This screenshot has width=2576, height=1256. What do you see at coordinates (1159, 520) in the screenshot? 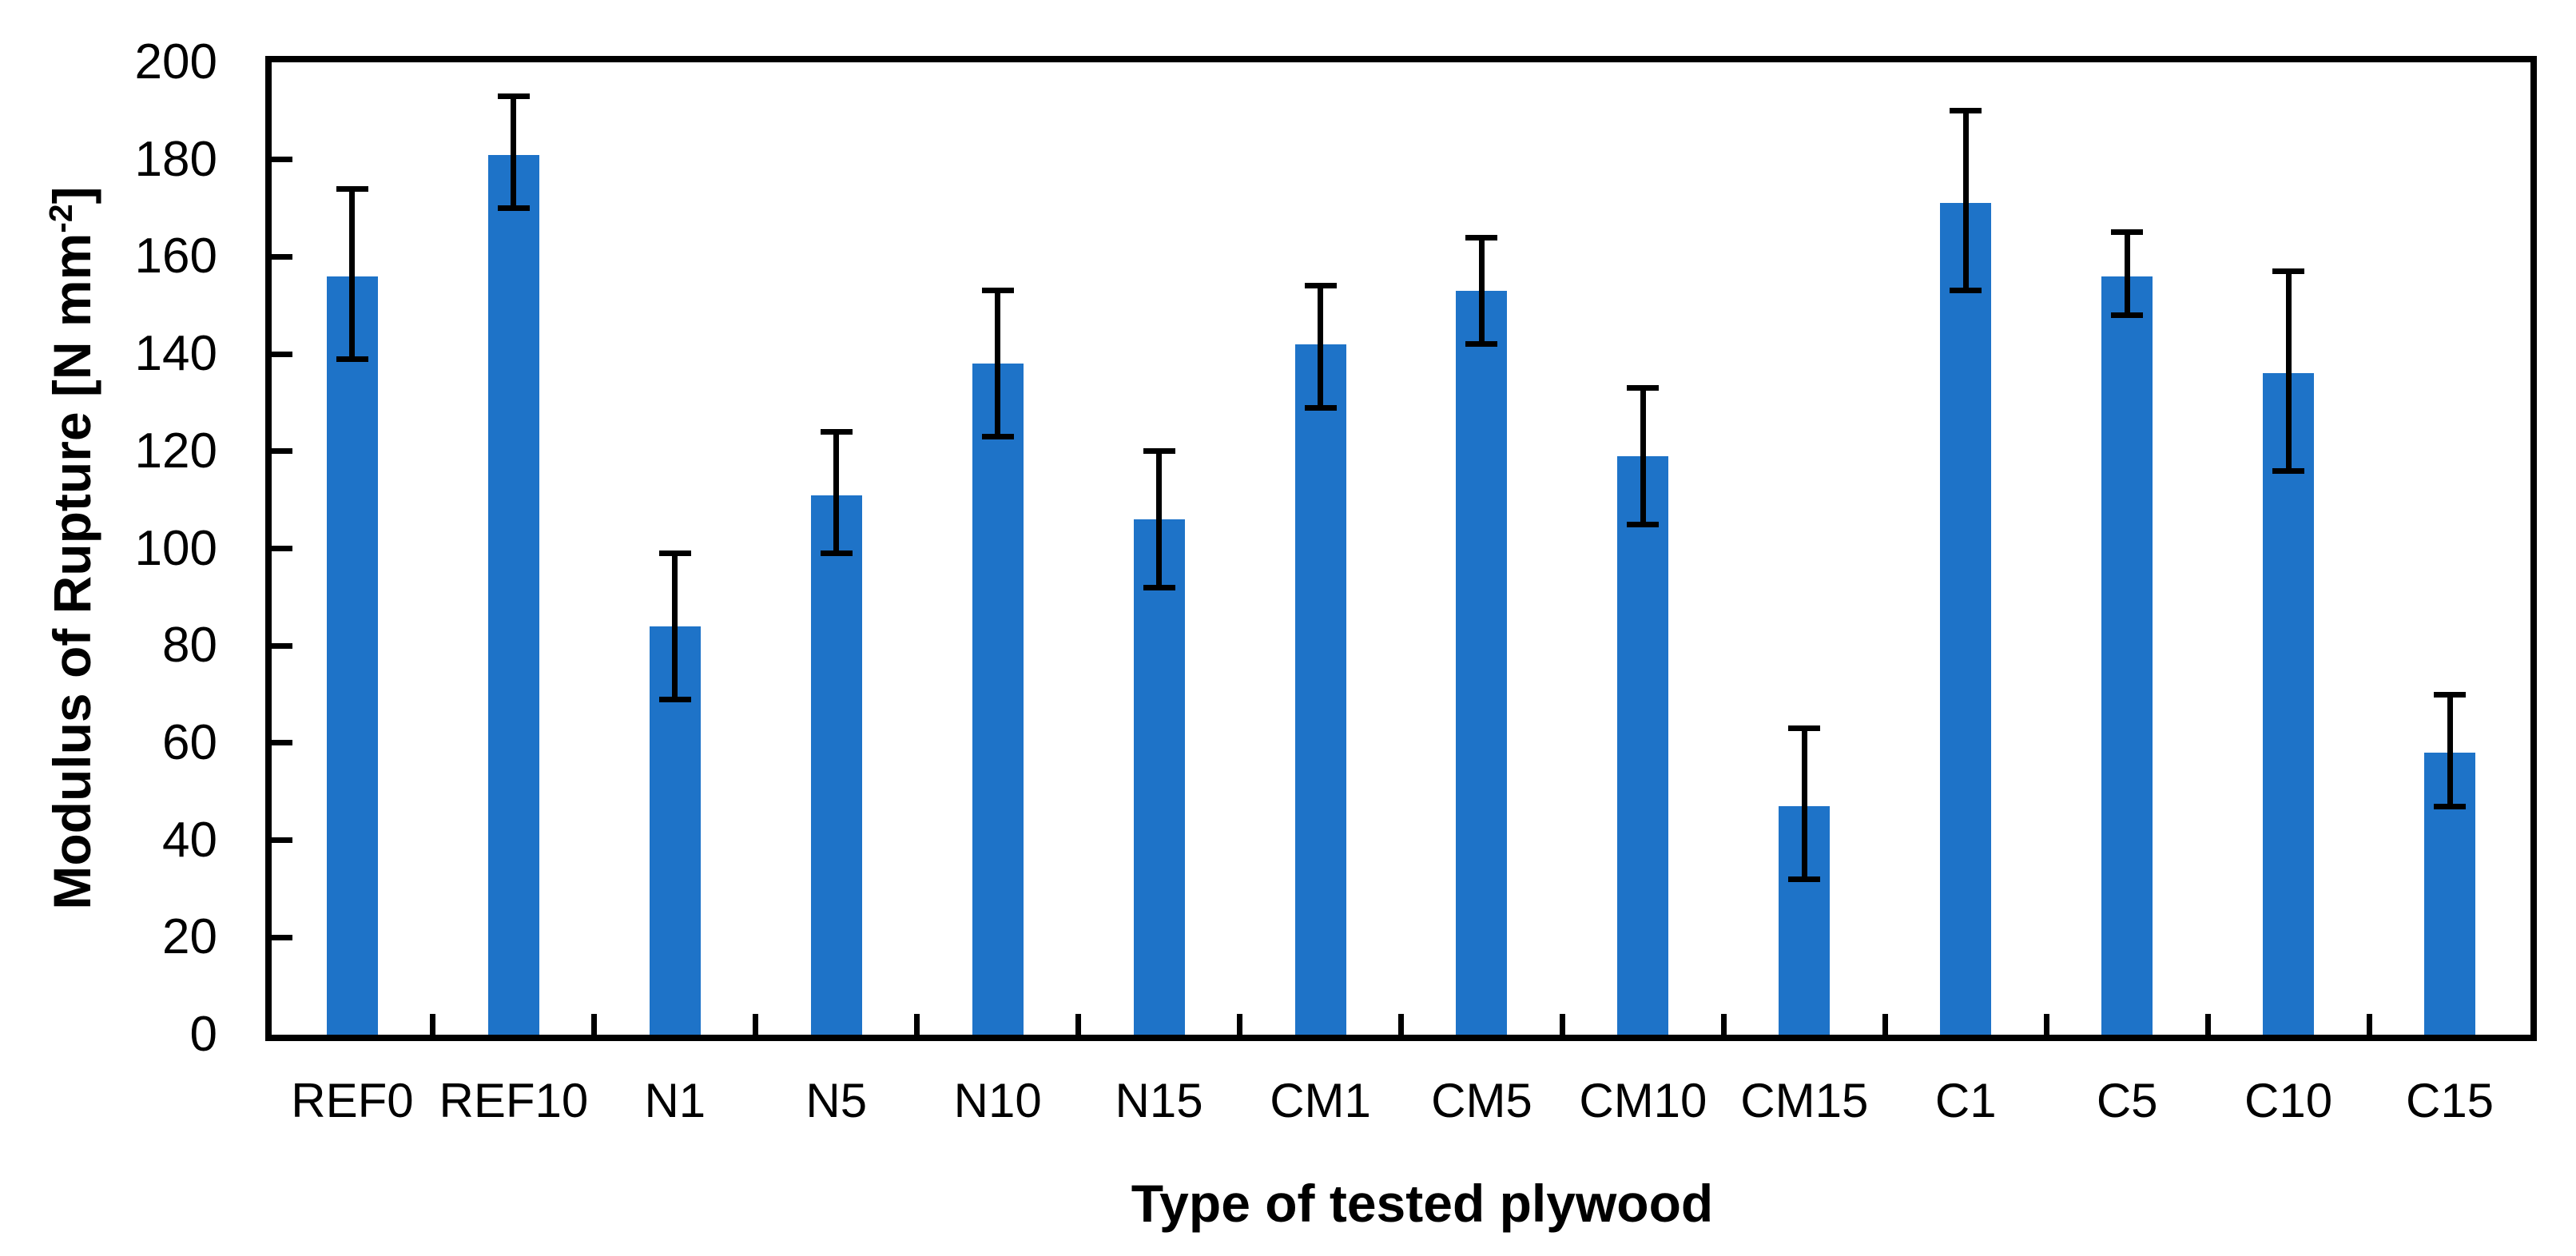
I see `error-bar-N15` at bounding box center [1159, 520].